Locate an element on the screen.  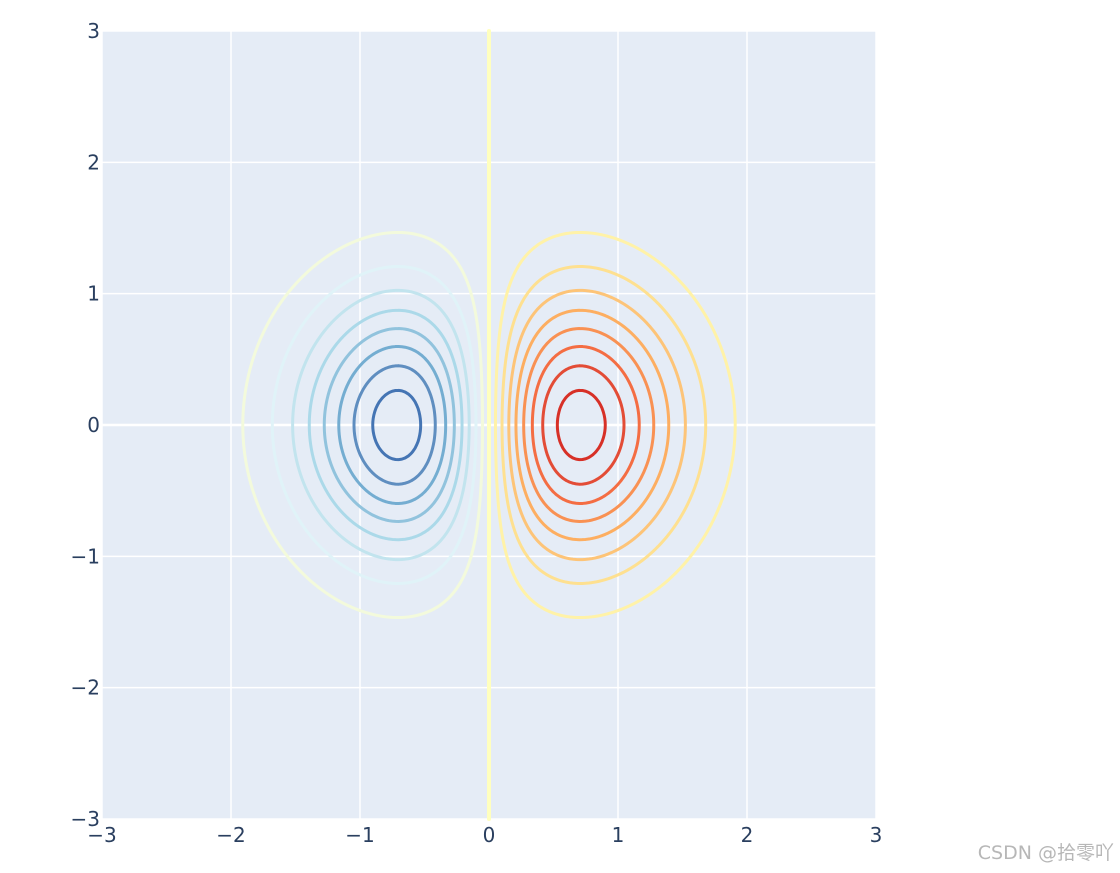
watermark: CSDN @拾零吖 is located at coordinates (1045, 853).